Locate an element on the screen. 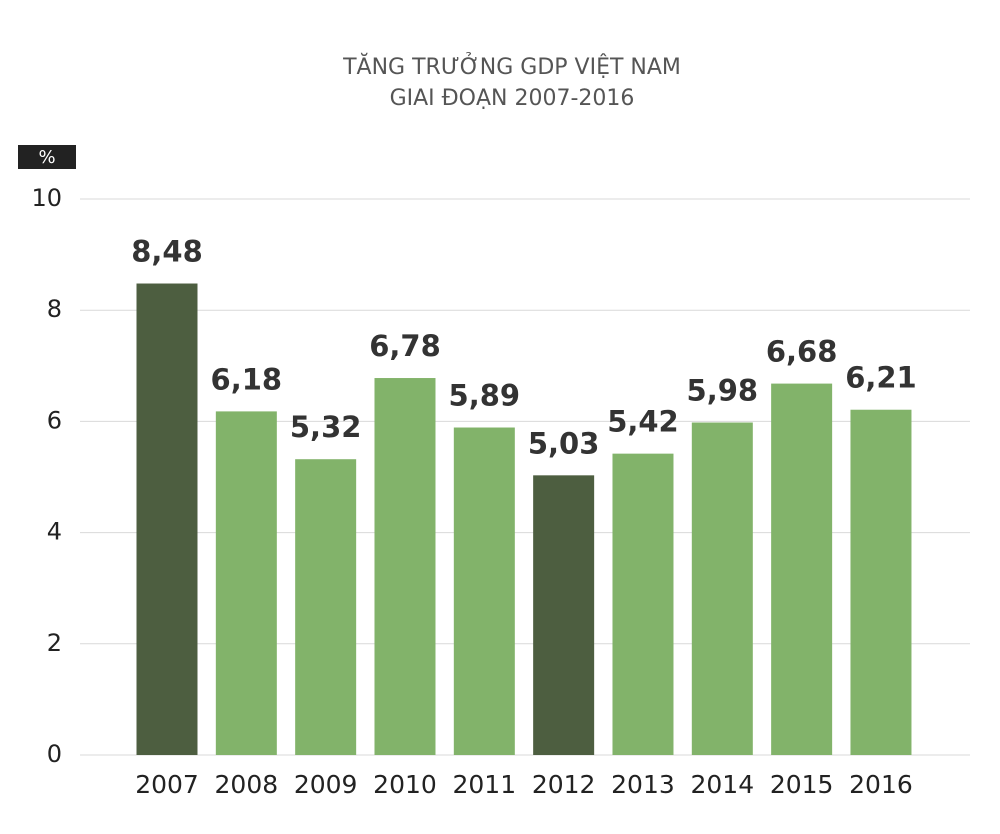 This screenshot has height=834, width=1000. y-unit: % is located at coordinates (46, 157).